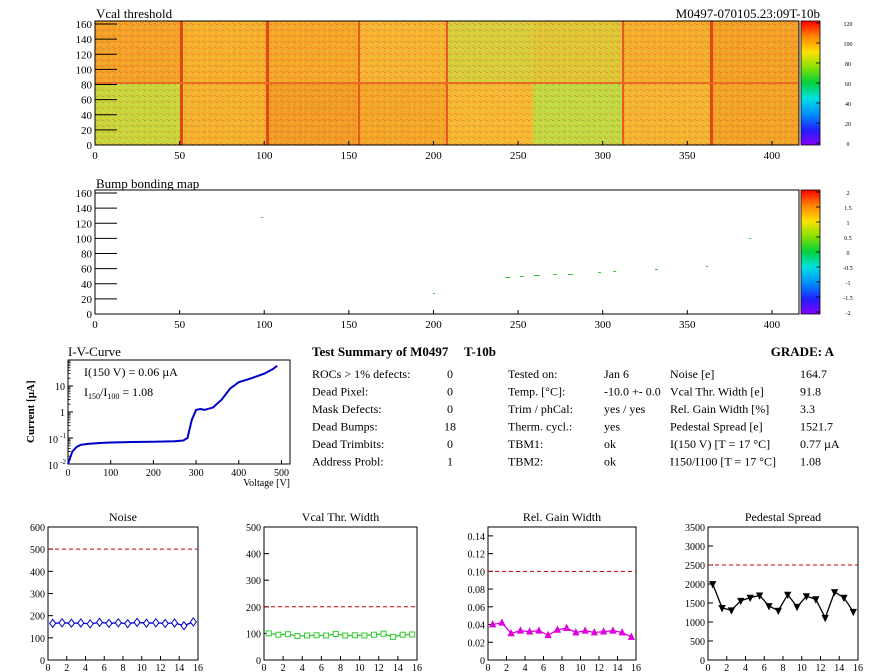  Describe the element at coordinates (695, 547) in the screenshot. I see `pedestal-y-tick-label: 3000` at that location.